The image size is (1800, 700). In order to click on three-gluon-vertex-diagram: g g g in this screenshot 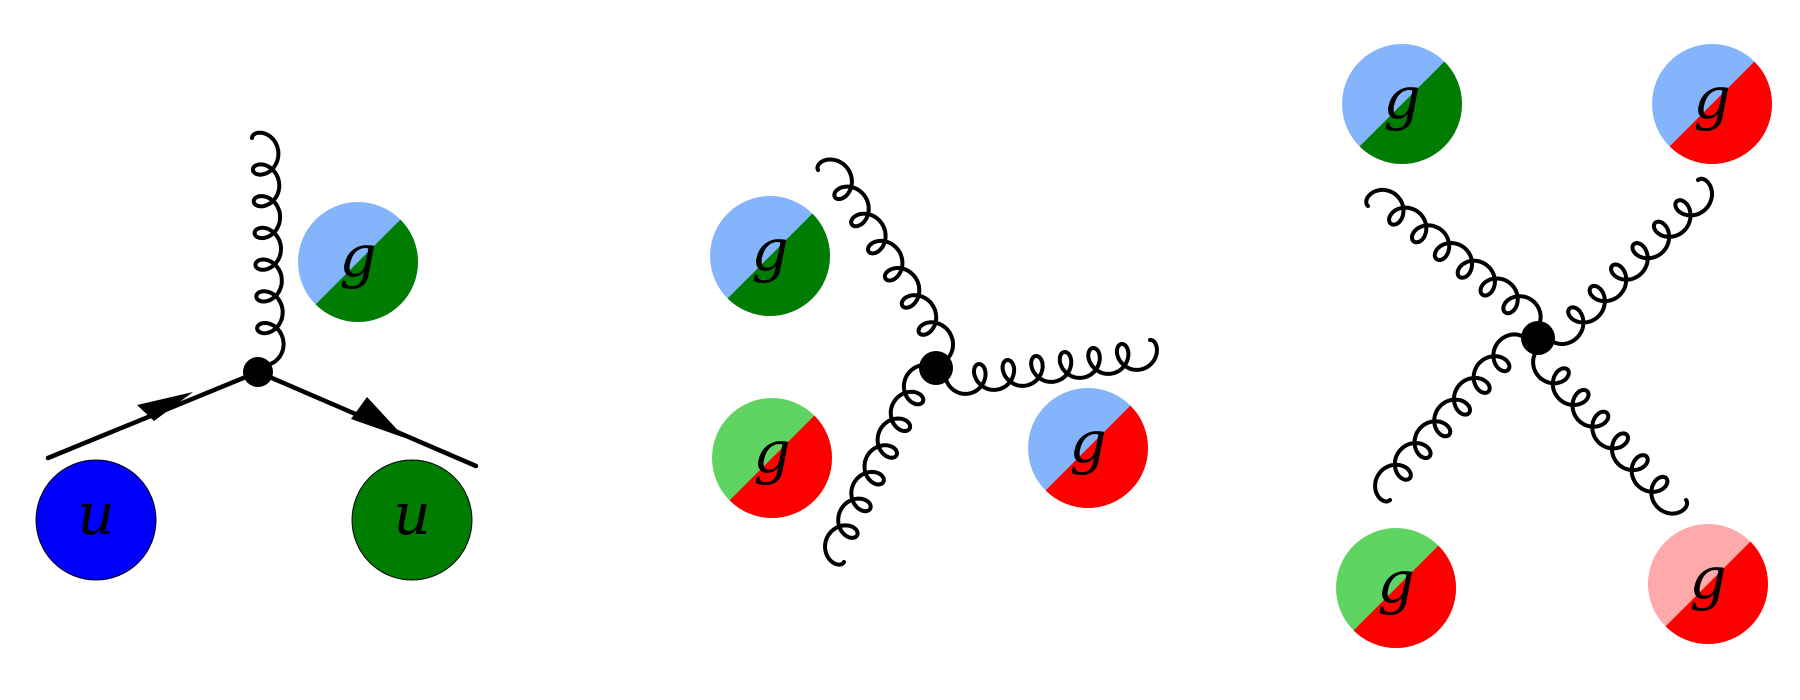, I will do `click(934, 362)`.